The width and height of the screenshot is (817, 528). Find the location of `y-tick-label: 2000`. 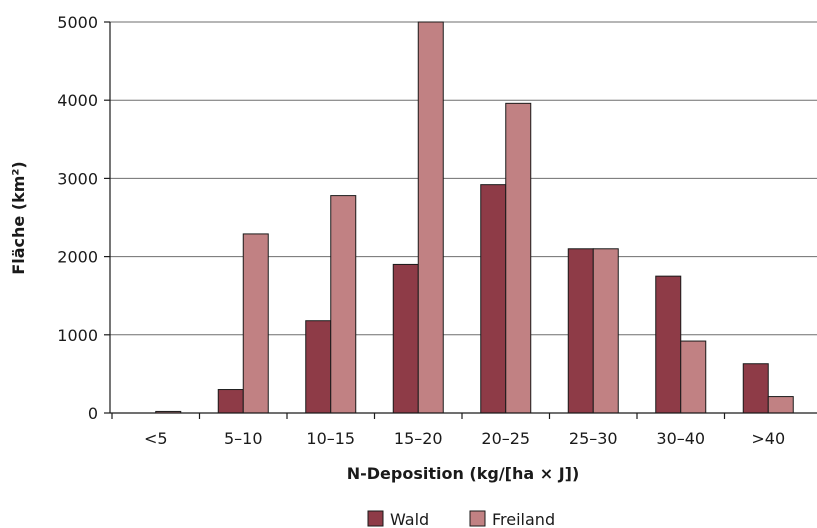

y-tick-label: 2000 is located at coordinates (77, 257).